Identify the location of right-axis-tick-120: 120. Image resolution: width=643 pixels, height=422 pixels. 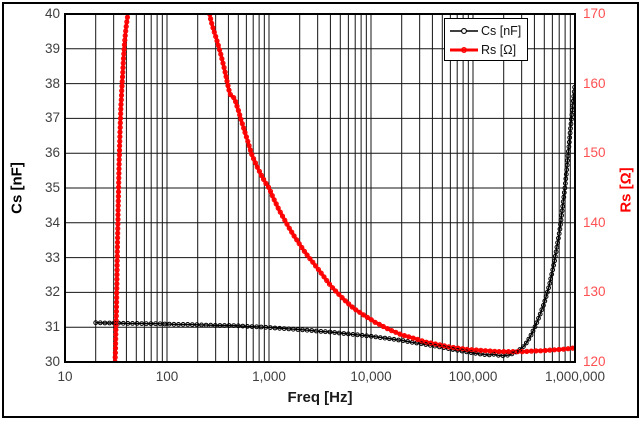
(594, 361).